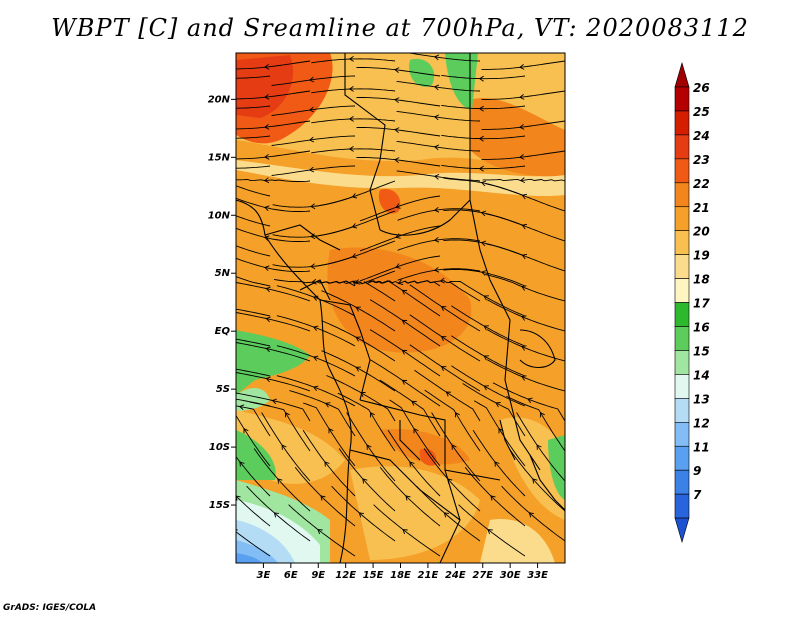 The image size is (800, 618). I want to click on colorbar-label: 14, so click(701, 375).